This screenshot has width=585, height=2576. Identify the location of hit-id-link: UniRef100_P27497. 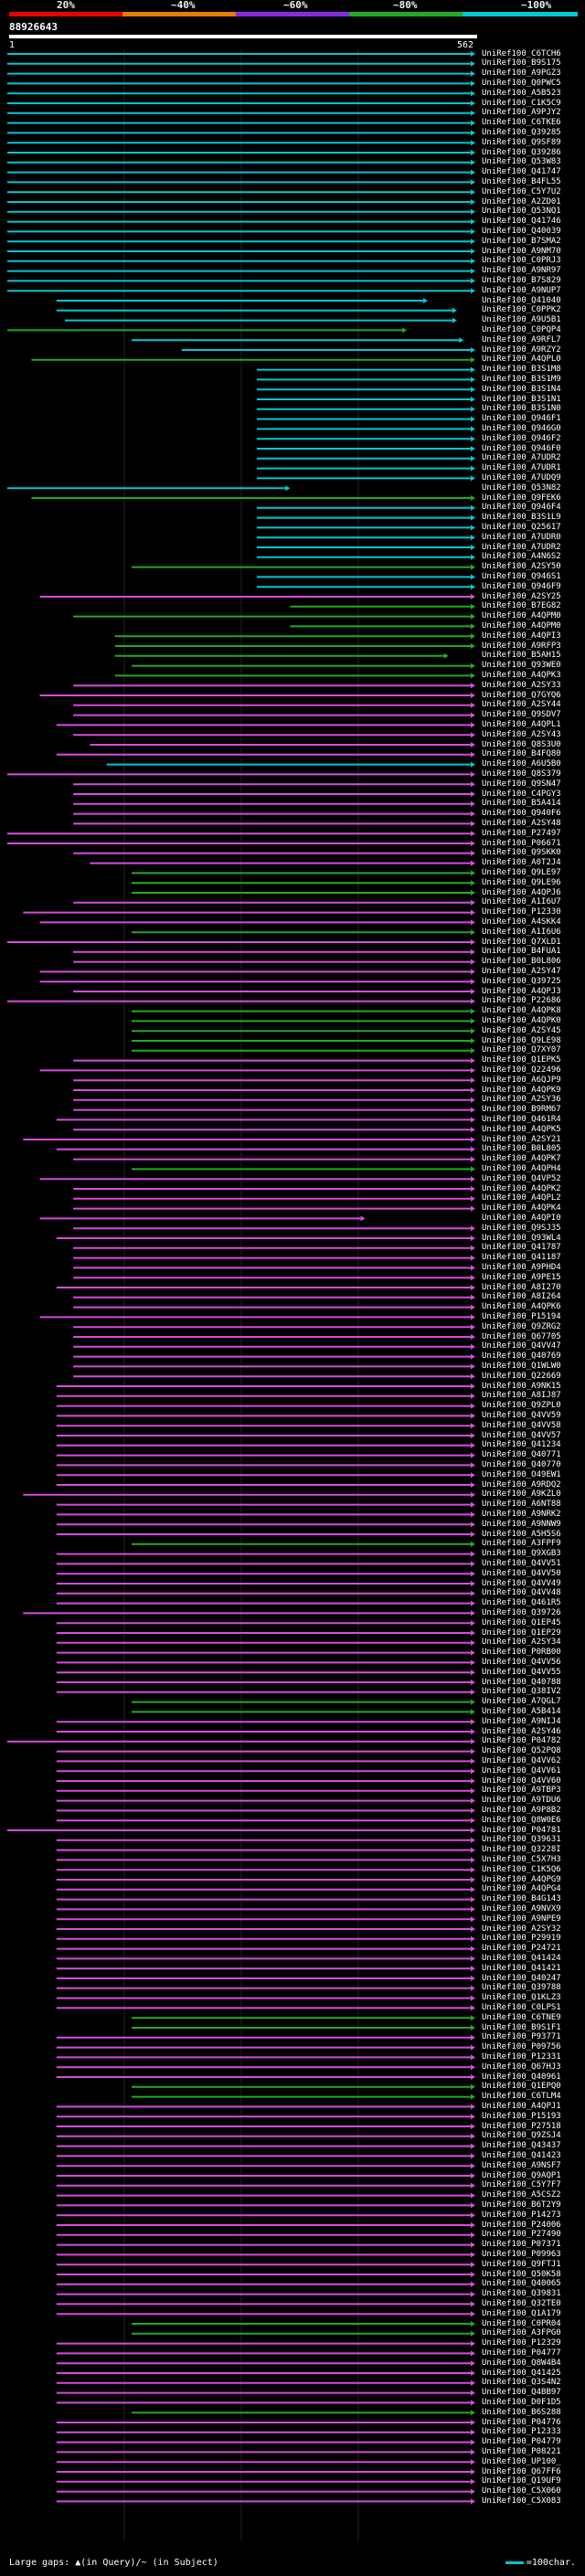
(521, 833).